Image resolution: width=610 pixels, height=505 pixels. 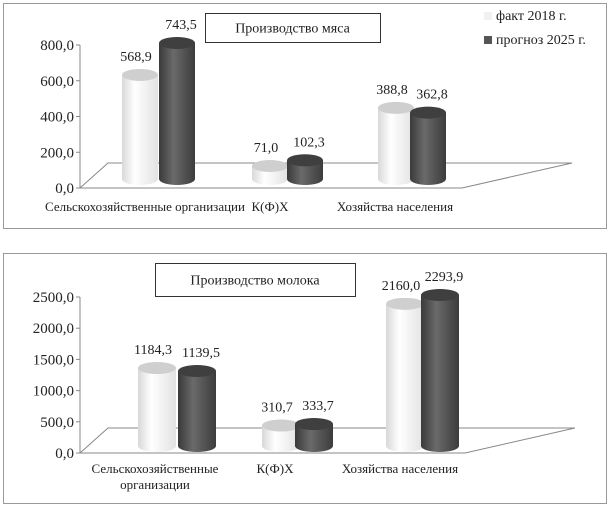 I want to click on data-label: 1139,5, so click(x=201, y=353).